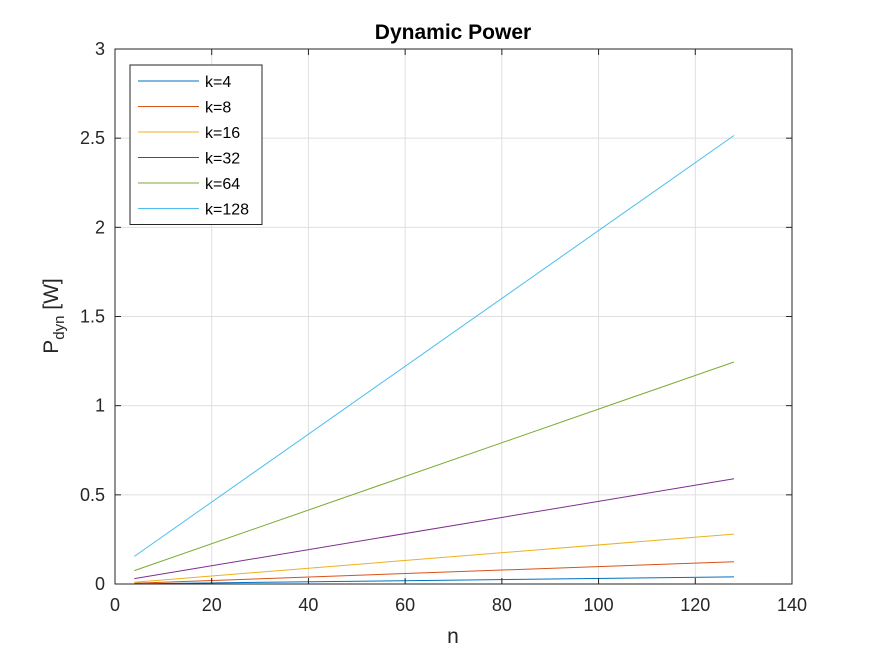  What do you see at coordinates (100, 49) in the screenshot?
I see `y-tick-label: 3` at bounding box center [100, 49].